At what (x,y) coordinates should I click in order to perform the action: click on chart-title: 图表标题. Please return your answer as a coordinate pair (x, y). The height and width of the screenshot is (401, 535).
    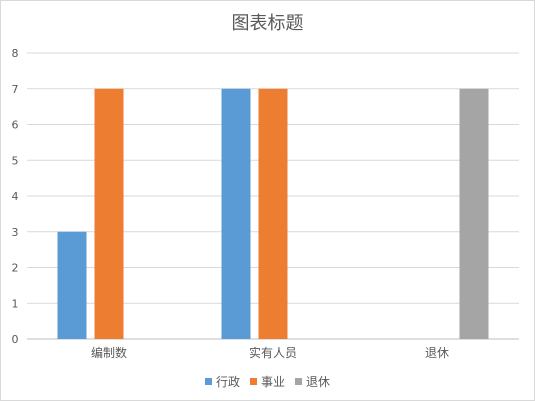
    Looking at the image, I should click on (267, 23).